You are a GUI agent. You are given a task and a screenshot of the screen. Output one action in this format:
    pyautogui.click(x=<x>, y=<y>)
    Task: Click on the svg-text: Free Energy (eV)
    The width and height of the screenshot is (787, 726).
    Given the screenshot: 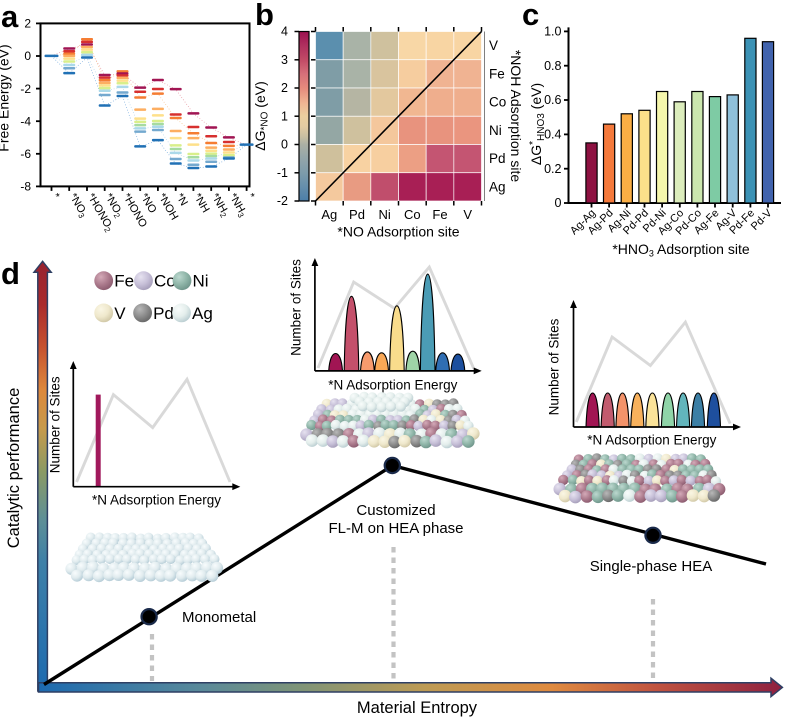 What is the action you would take?
    pyautogui.click(x=6, y=97)
    